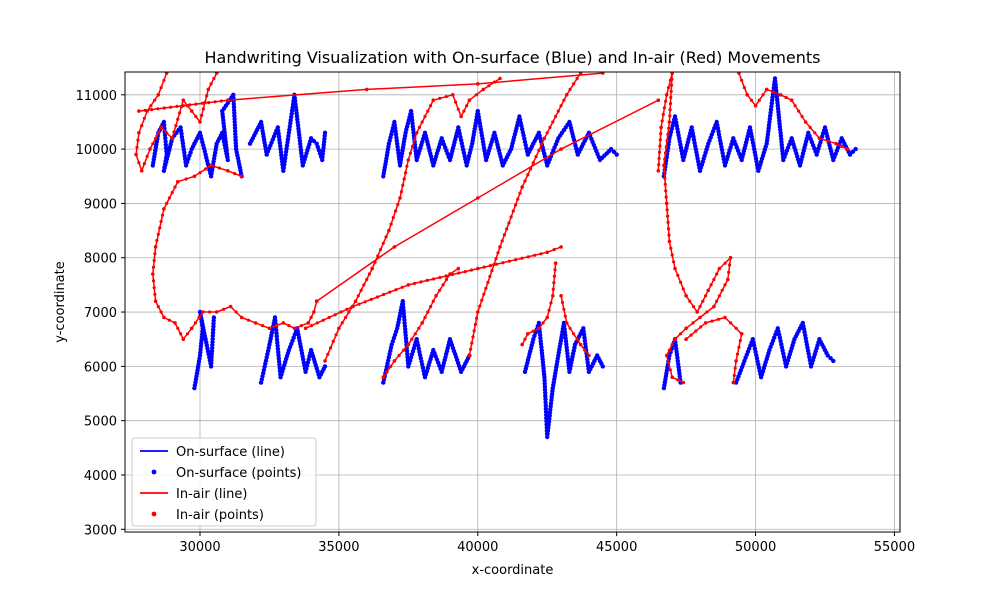 This screenshot has width=1000, height=600. I want to click on x-tick-label: 50000, so click(755, 547).